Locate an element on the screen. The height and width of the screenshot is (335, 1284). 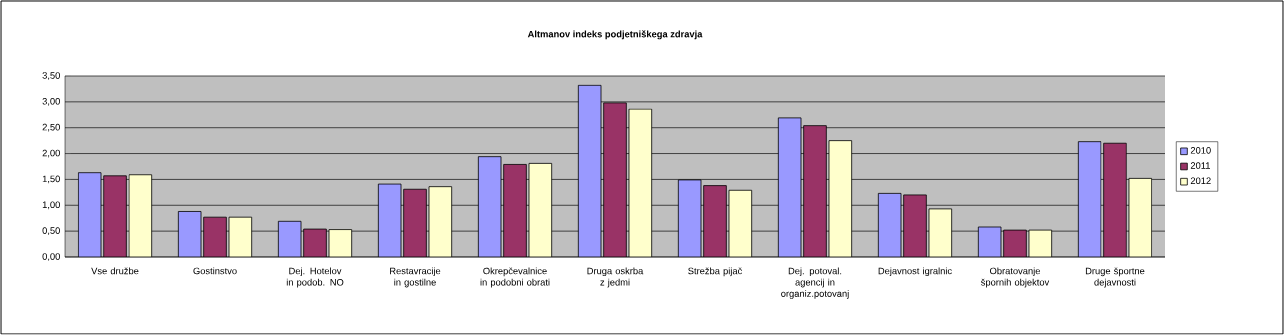
x-tick-label: Druge športne dejavnosti is located at coordinates (1115, 277).